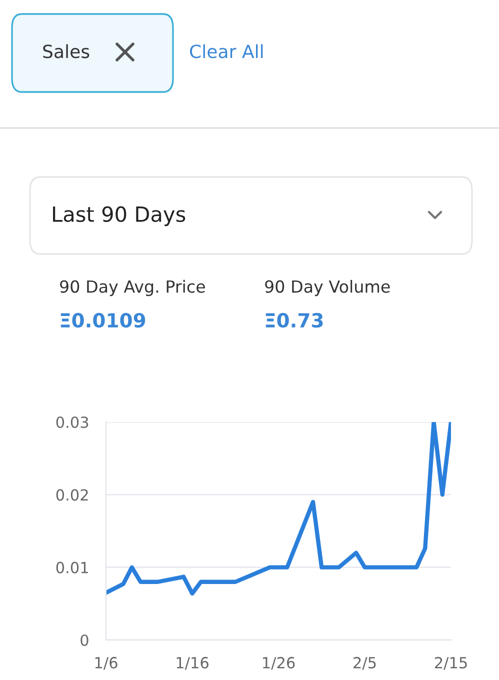 This screenshot has height=680, width=499. I want to click on text: 90 Day Volume, so click(327, 288).